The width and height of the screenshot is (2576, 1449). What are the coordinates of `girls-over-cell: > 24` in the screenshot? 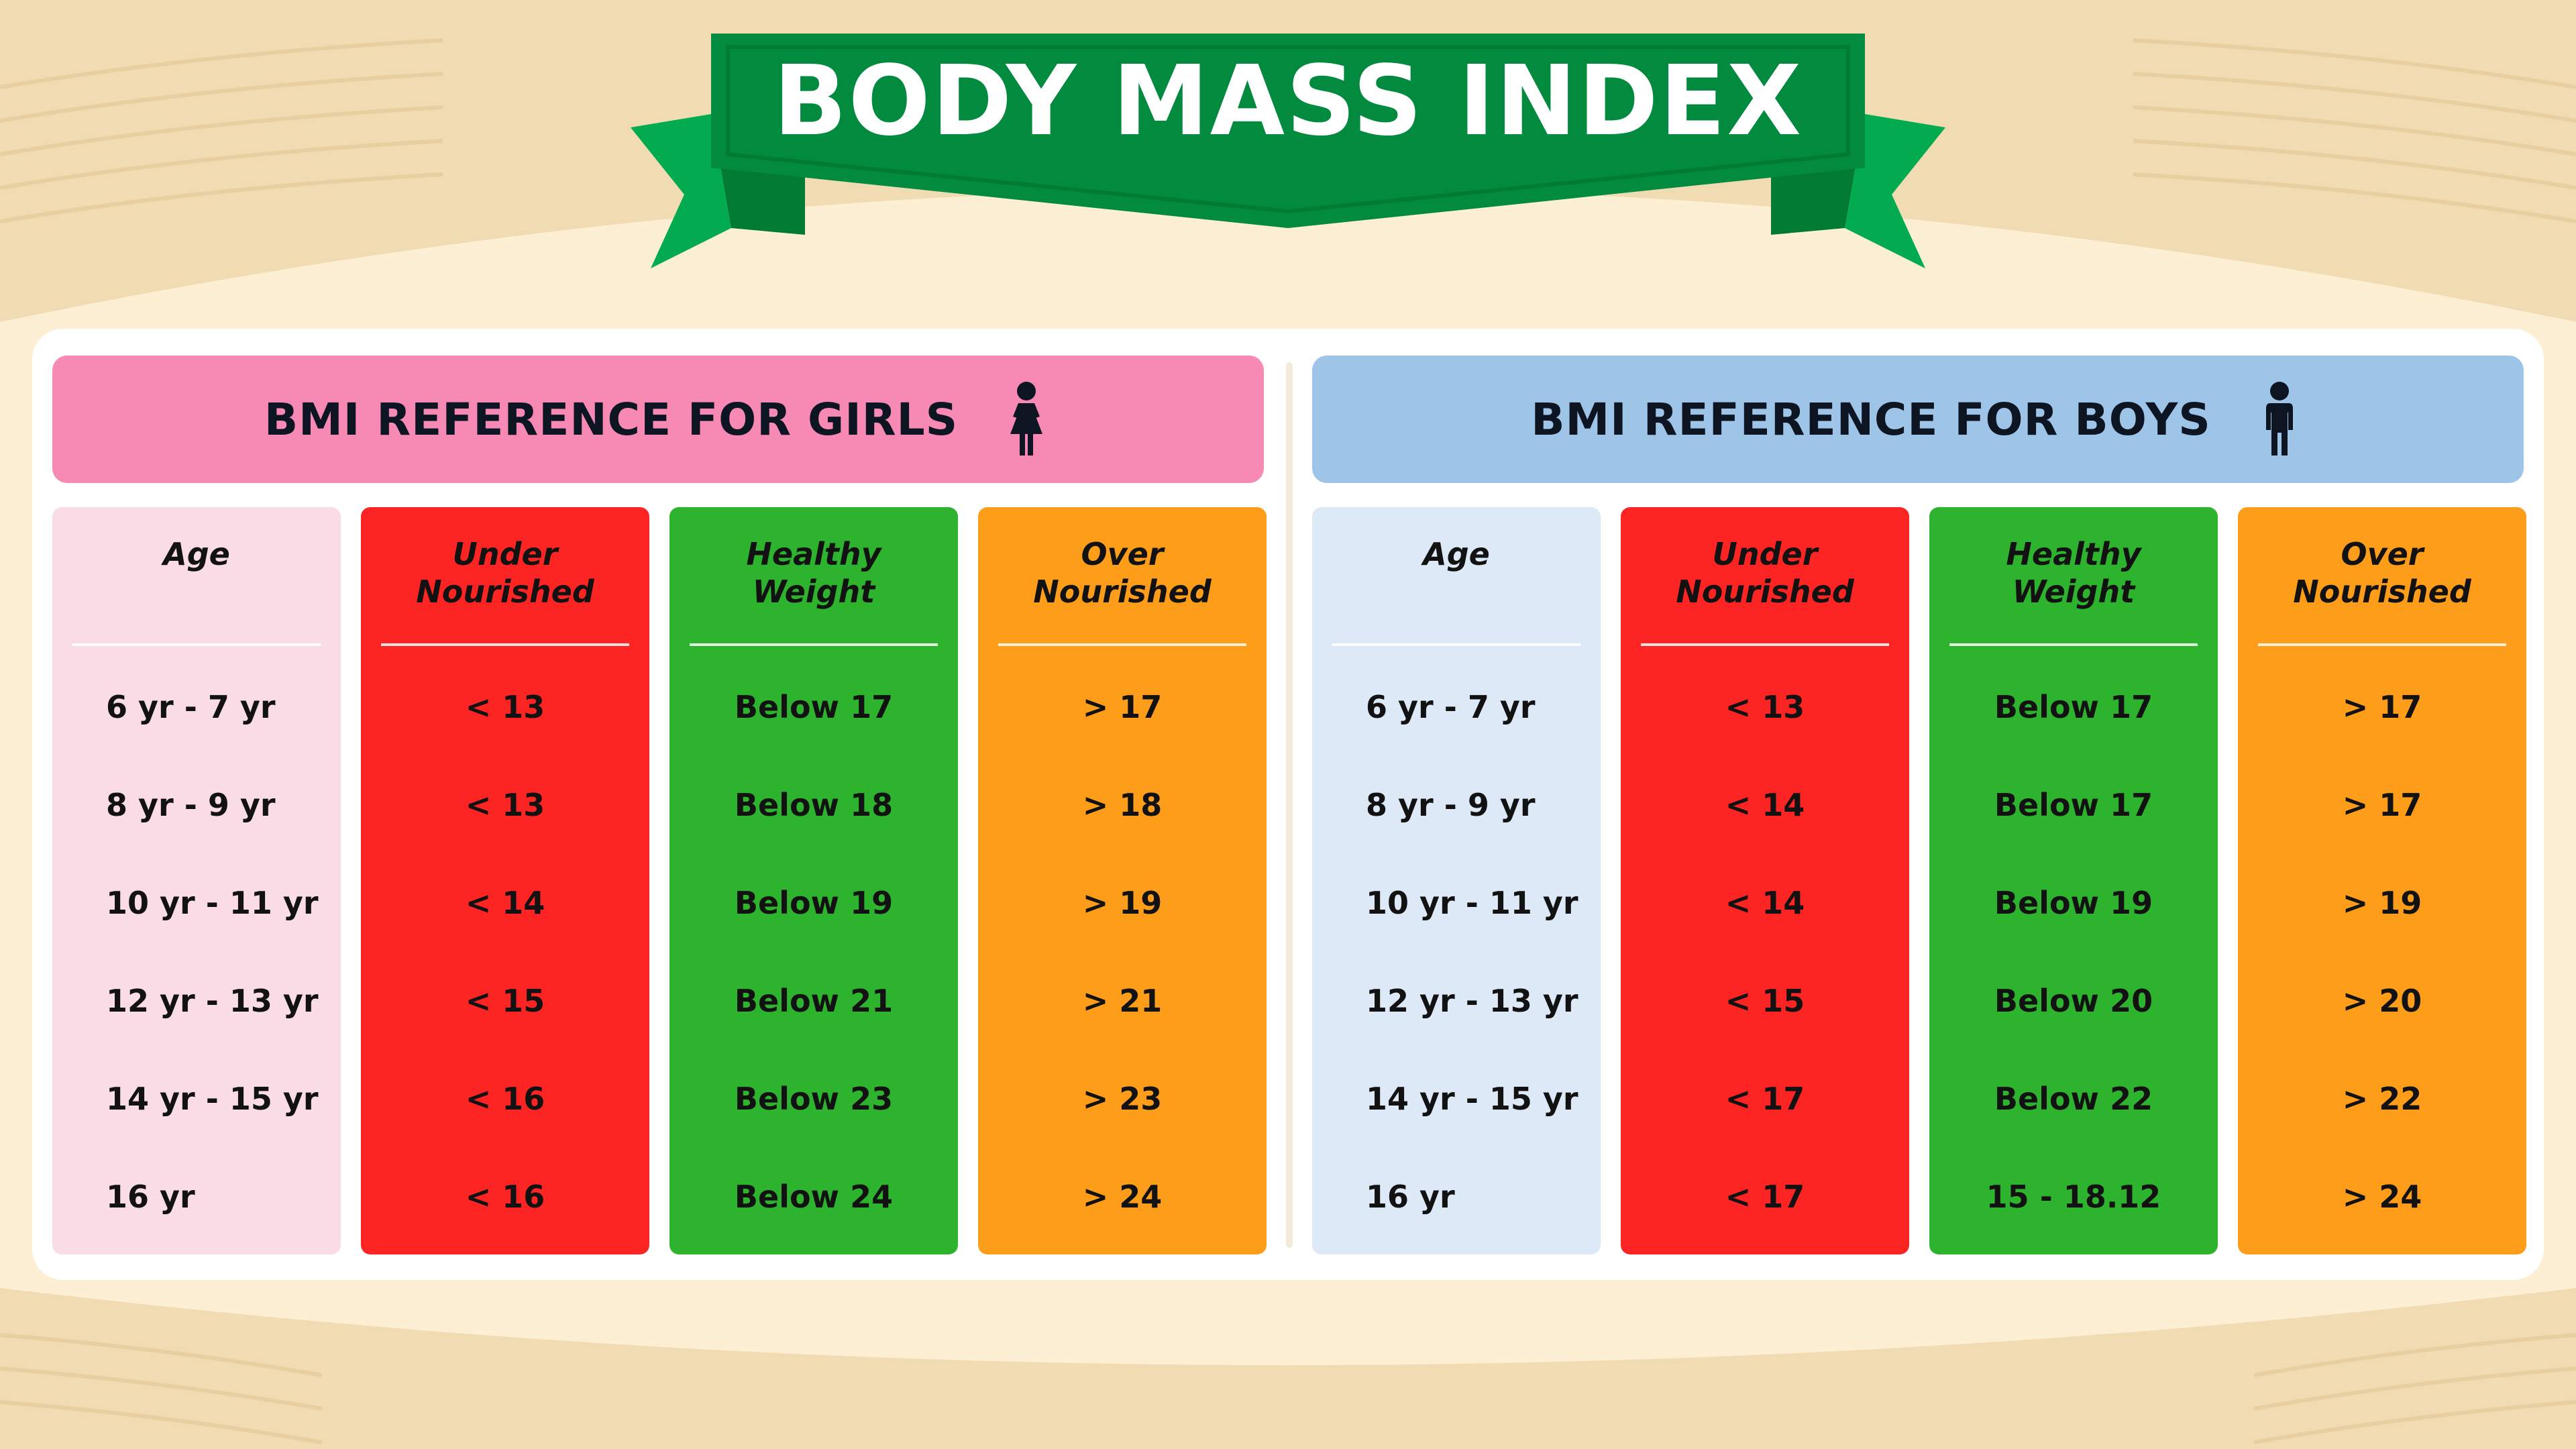 It's located at (1122, 1197).